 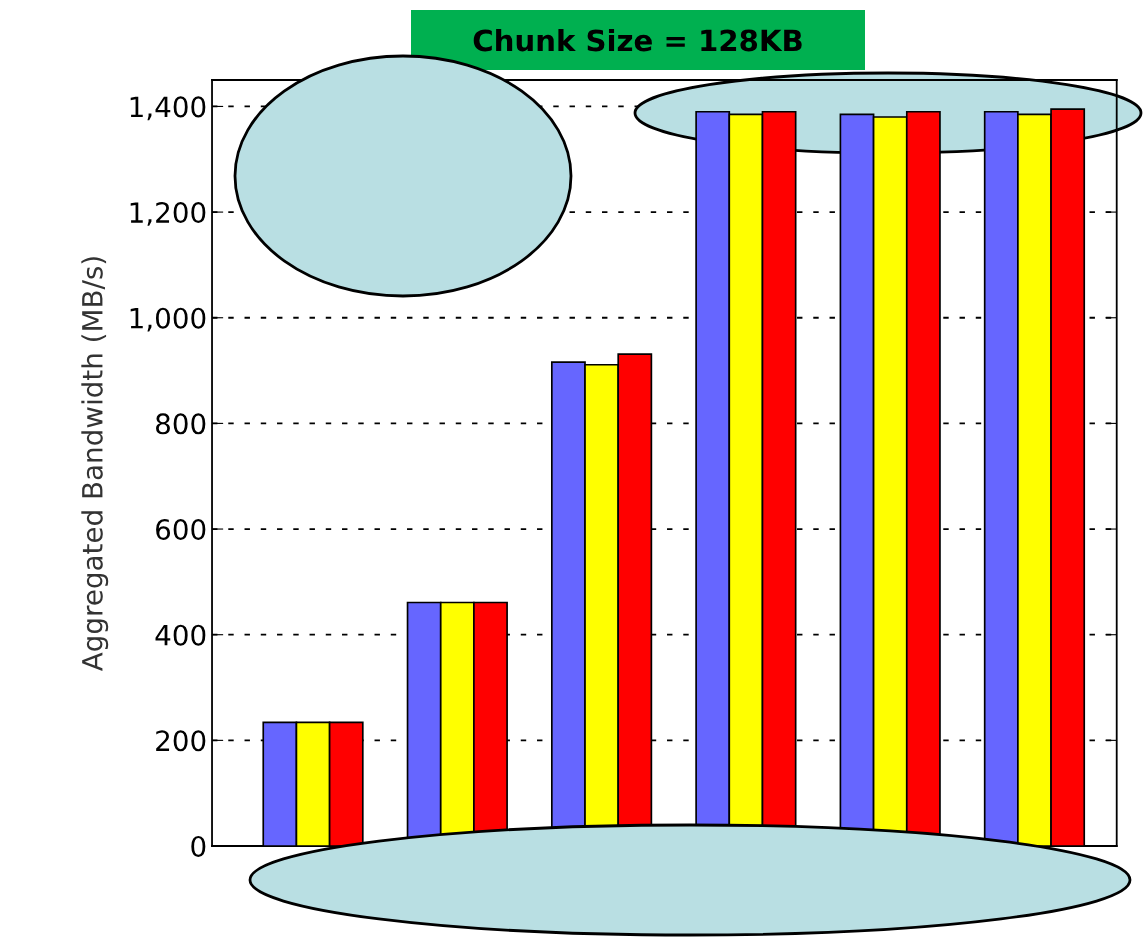 What do you see at coordinates (95, 464) in the screenshot?
I see `y-axis-title: Aggregated Bandwidth (MB/s)` at bounding box center [95, 464].